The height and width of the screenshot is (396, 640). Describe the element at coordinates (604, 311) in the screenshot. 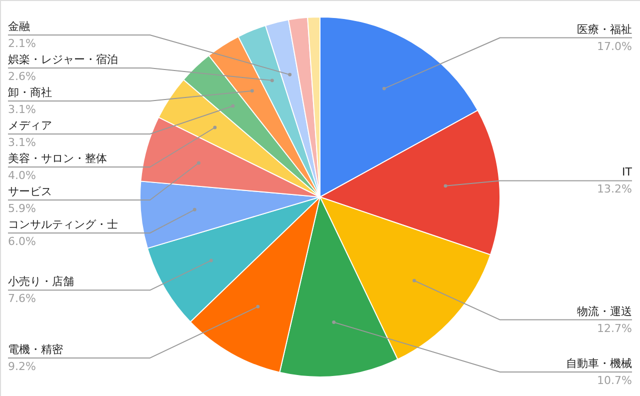

I see `slice-label: 物流・運送` at that location.